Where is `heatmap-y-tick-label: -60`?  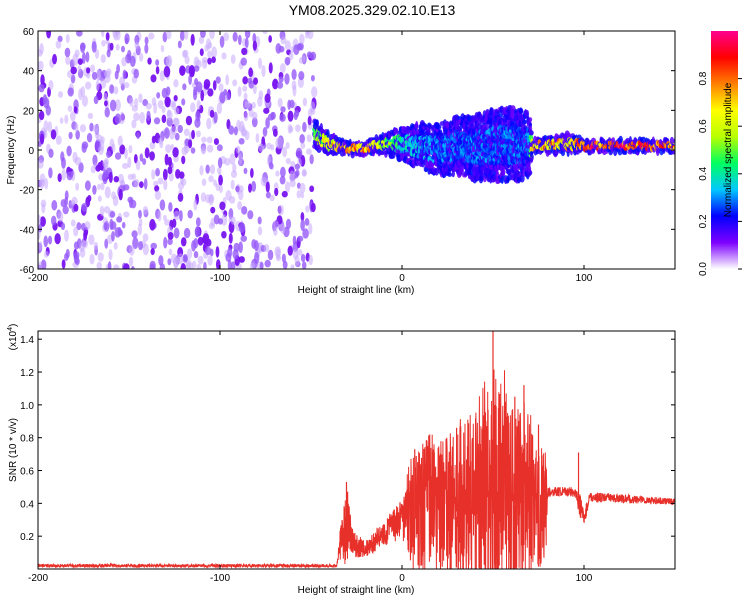 heatmap-y-tick-label: -60 is located at coordinates (27, 270).